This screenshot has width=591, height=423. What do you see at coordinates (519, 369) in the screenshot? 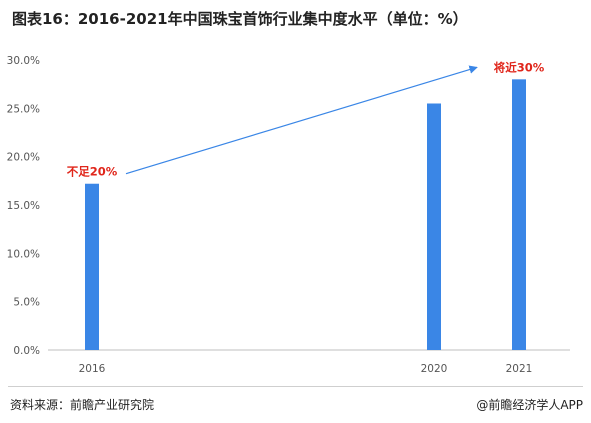
I see `x-tick-label-2021: 2021` at bounding box center [519, 369].